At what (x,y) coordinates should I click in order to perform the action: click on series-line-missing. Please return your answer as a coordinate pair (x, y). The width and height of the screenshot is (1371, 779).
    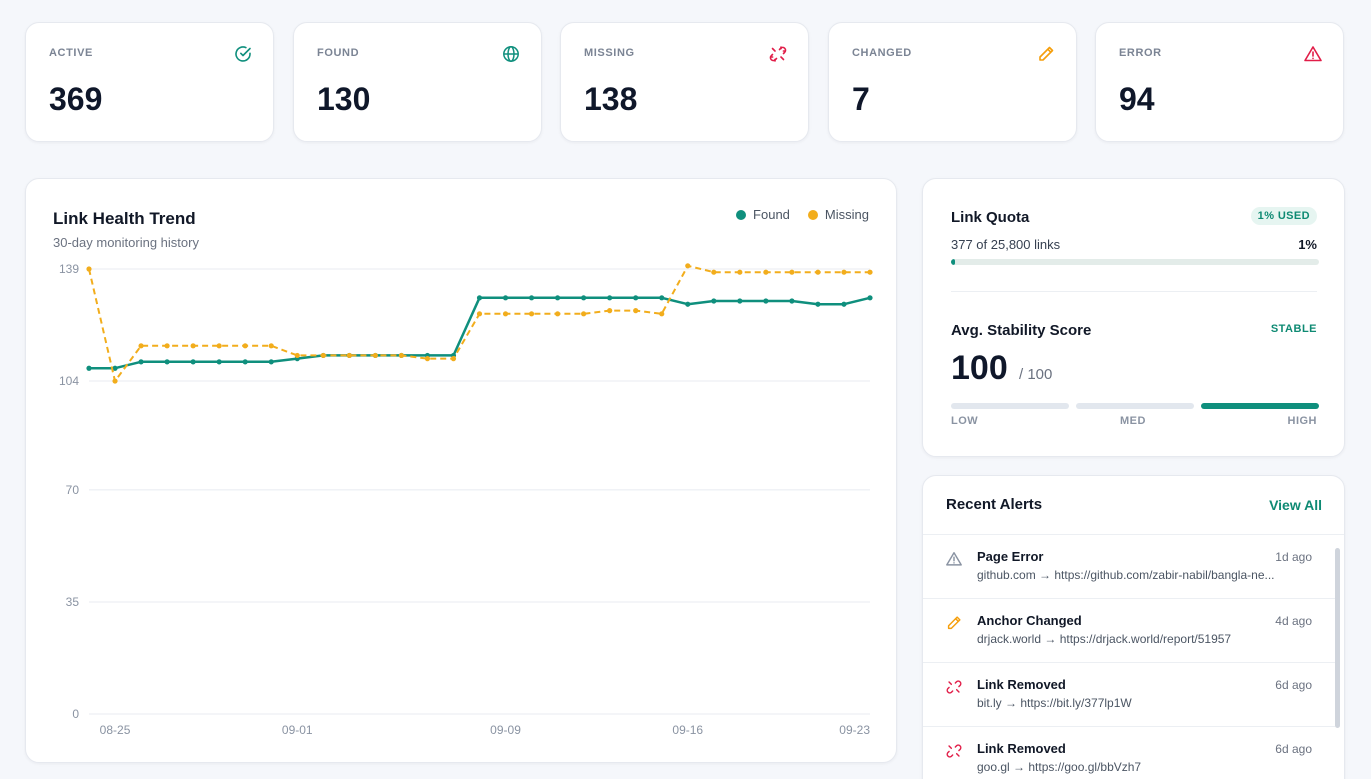
    Looking at the image, I should click on (479, 323).